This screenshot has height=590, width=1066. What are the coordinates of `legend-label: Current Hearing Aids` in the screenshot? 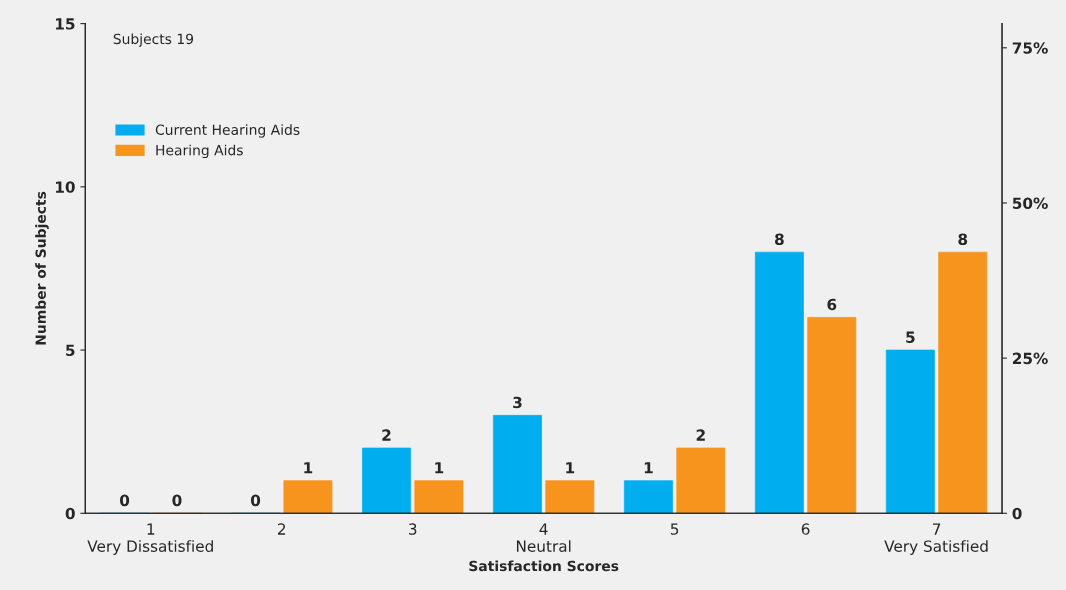 It's located at (227, 131).